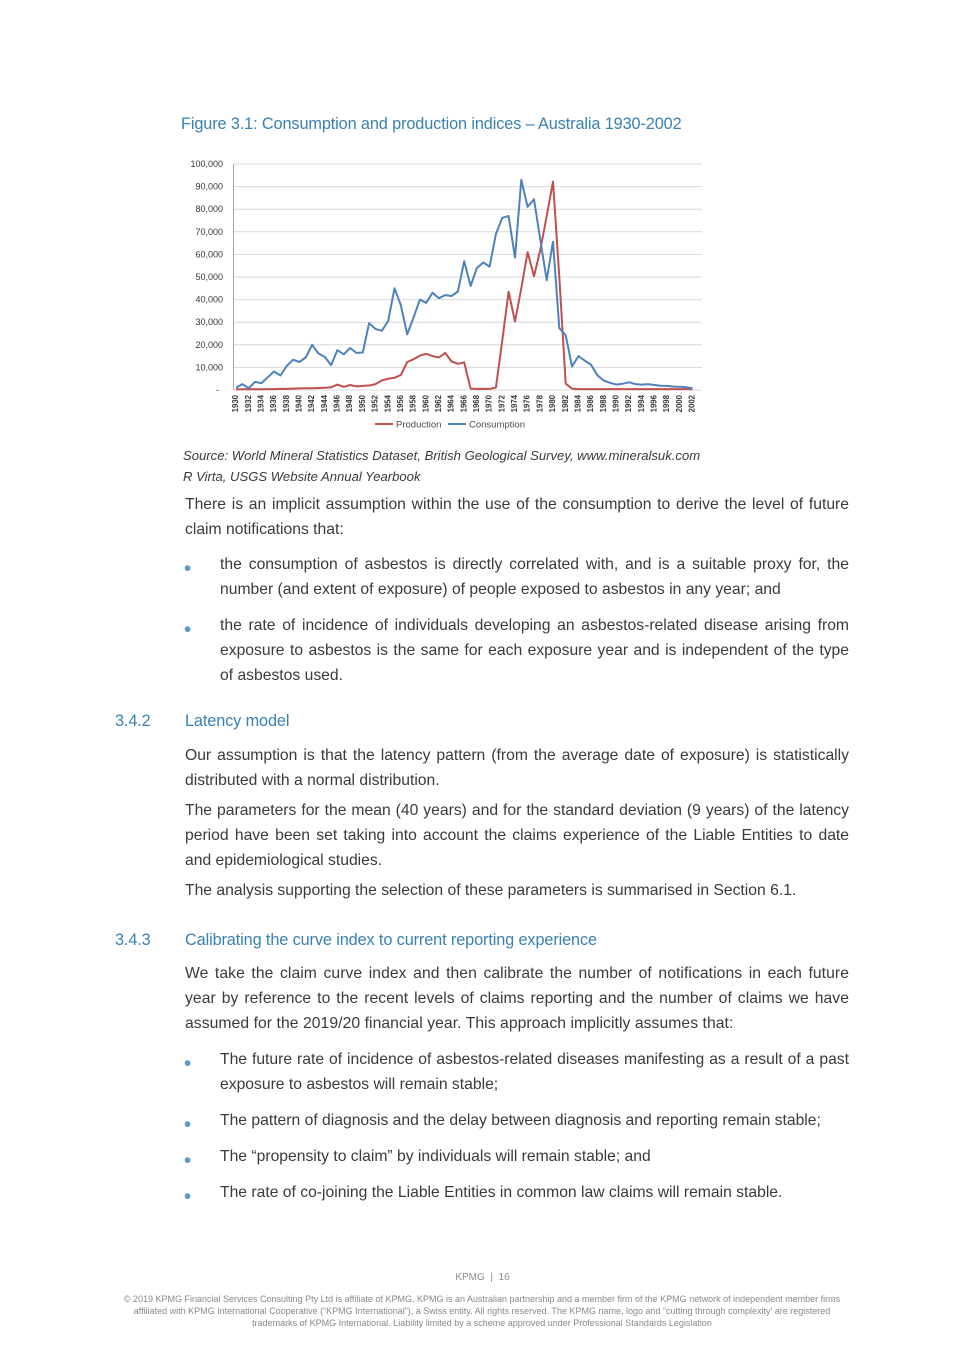 Image resolution: width=965 pixels, height=1365 pixels. I want to click on svg-text: 40,000, so click(209, 300).